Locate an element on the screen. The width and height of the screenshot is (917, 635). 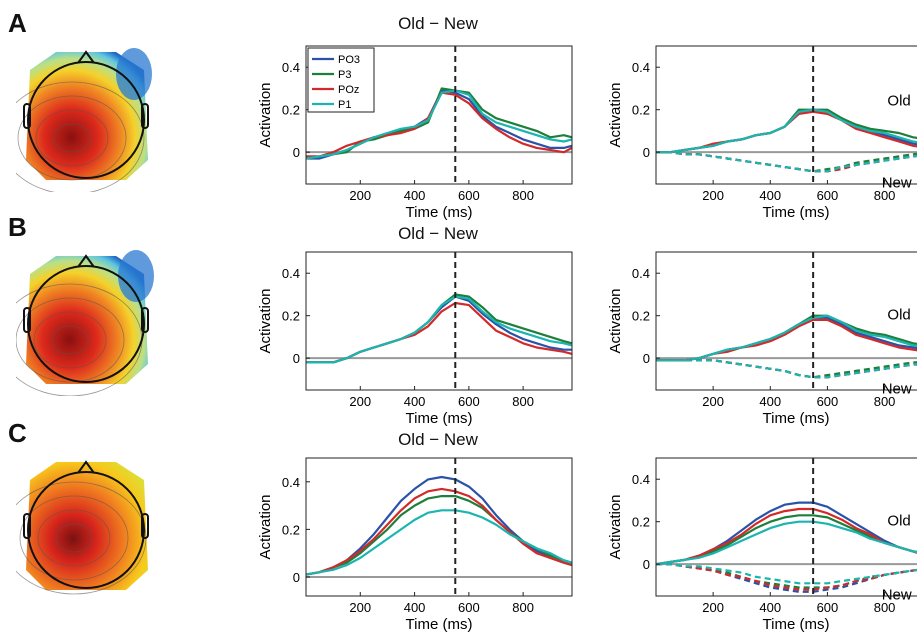
legend-label-p3: P3 is located at coordinates (344, 75).